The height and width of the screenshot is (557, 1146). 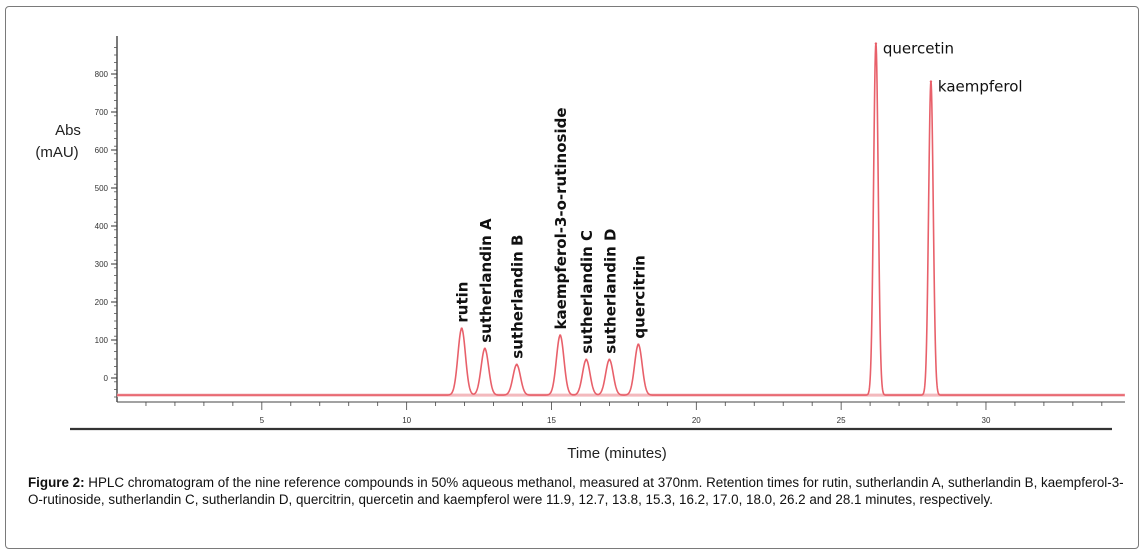 I want to click on peak-label: kaempferol, so click(x=980, y=87).